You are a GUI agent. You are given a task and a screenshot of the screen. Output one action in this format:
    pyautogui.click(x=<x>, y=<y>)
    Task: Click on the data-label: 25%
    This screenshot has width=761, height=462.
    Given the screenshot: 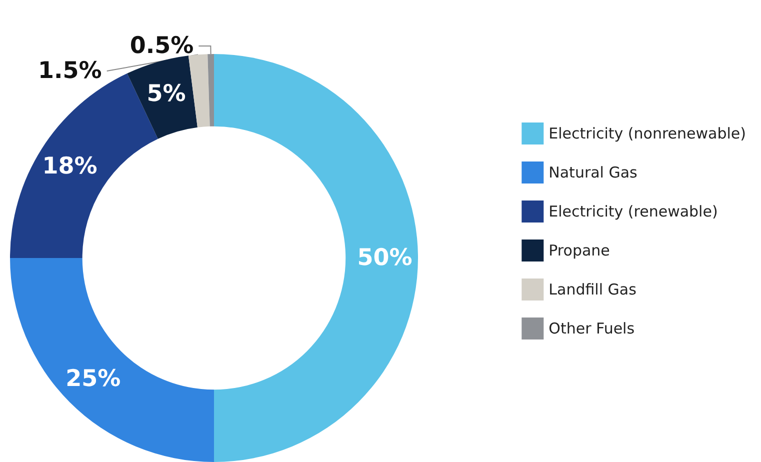 What is the action you would take?
    pyautogui.click(x=93, y=379)
    